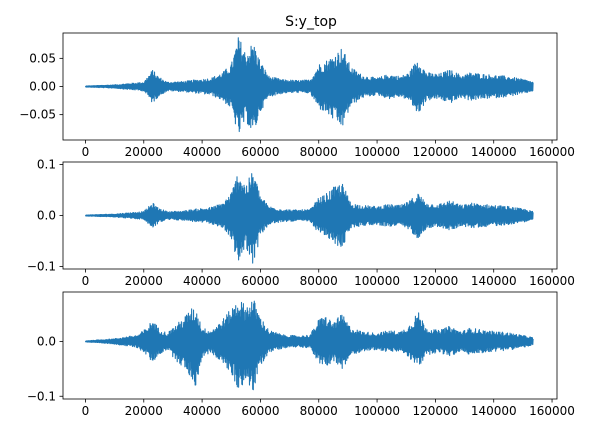 This screenshot has width=590, height=435. I want to click on figure-title: S:y_top, so click(311, 22).